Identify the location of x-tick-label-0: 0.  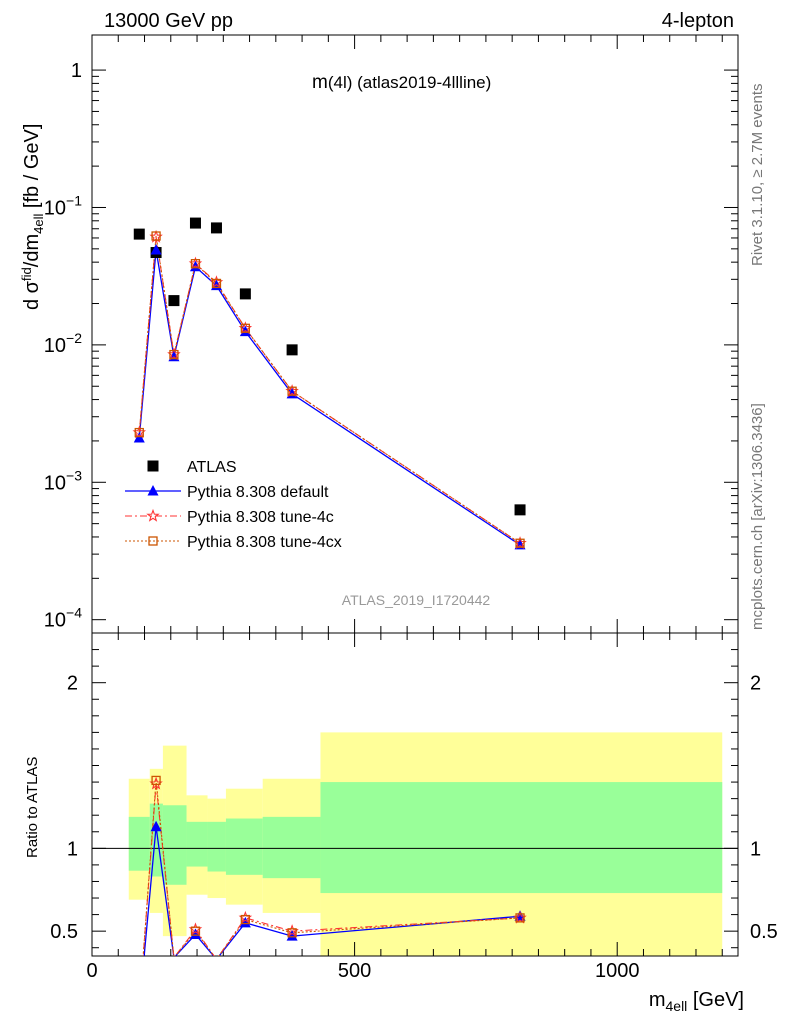
(91, 971).